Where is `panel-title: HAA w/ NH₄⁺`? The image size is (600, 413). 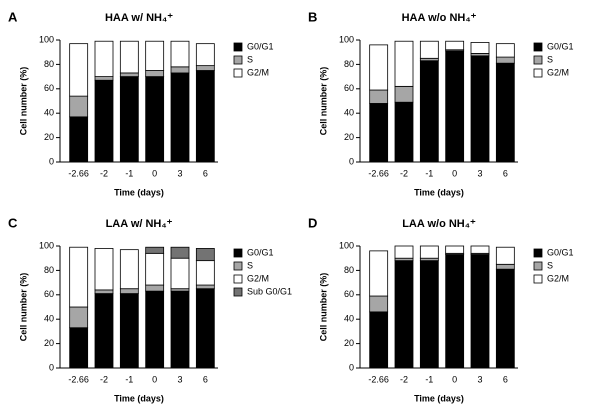
panel-title: HAA w/ NH₄⁺ is located at coordinates (139, 18).